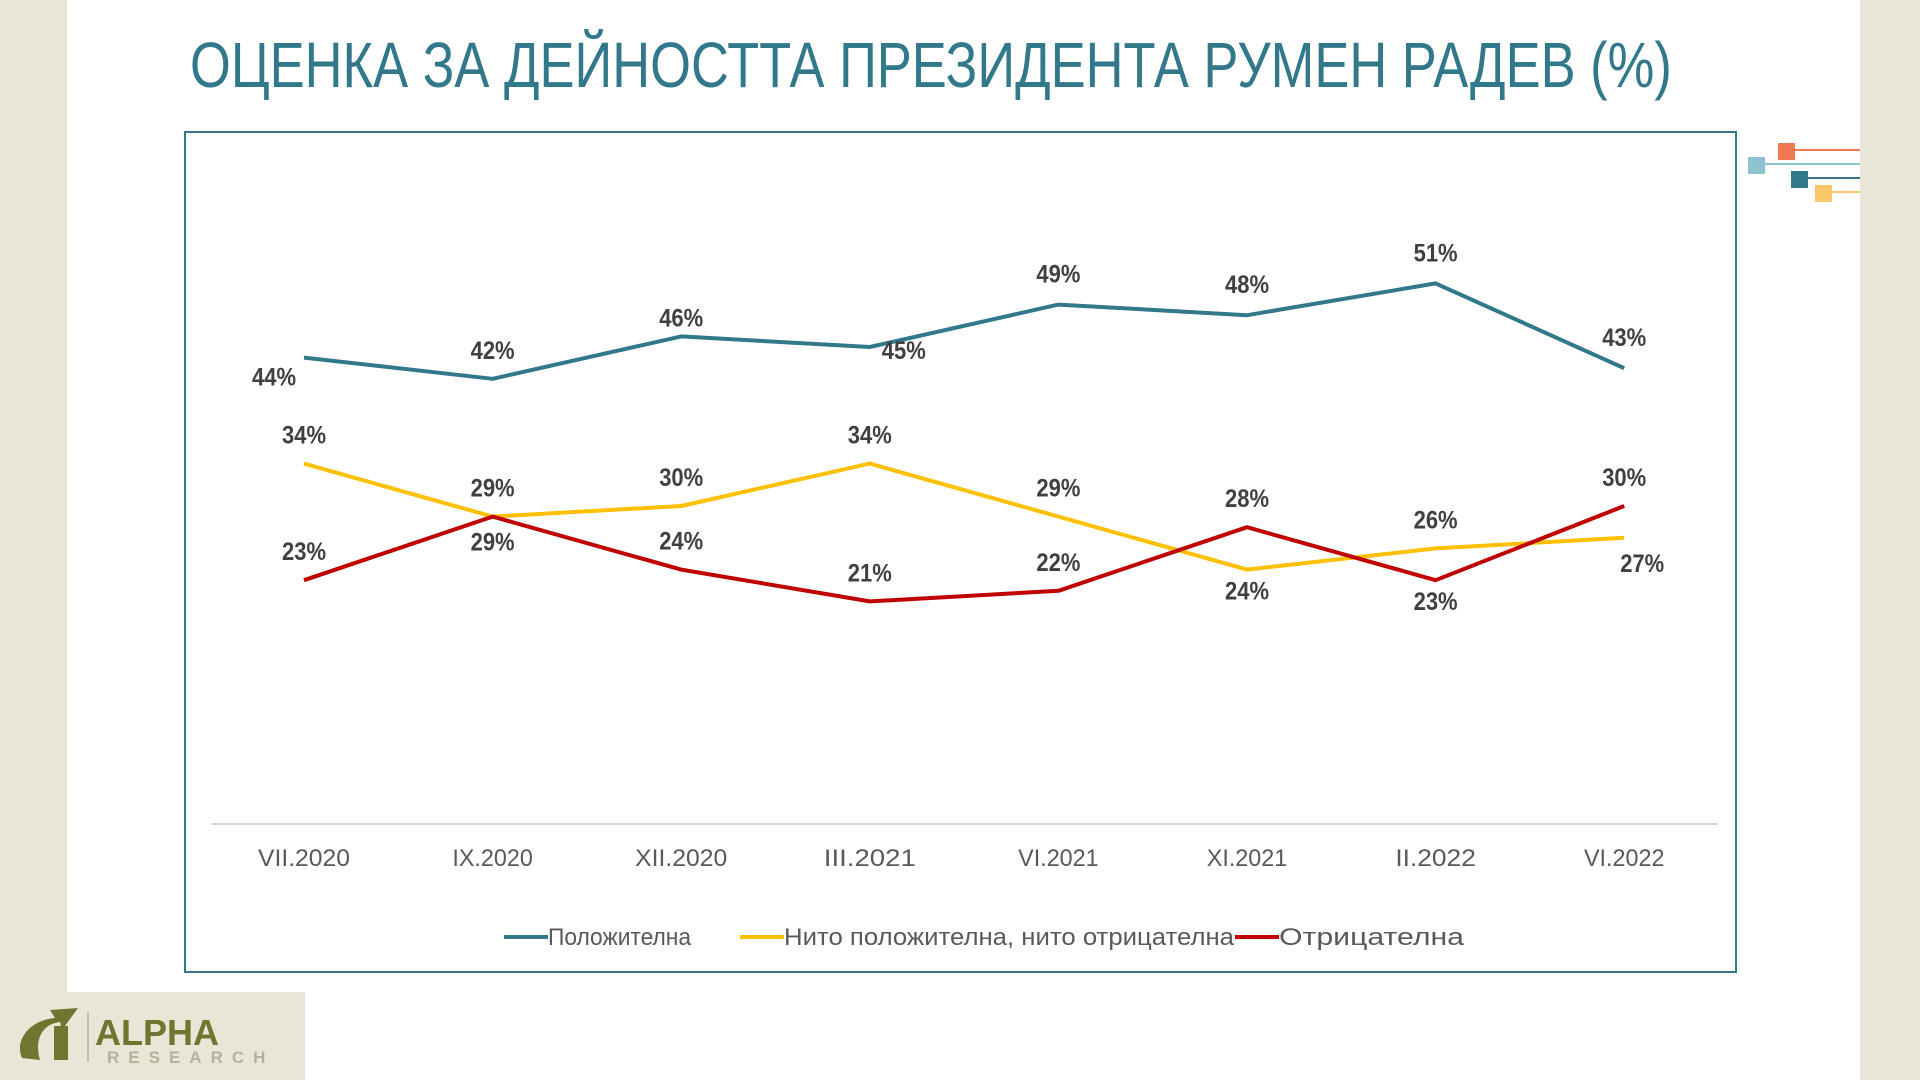  I want to click on x-tick-label: IX.2020, so click(492, 858).